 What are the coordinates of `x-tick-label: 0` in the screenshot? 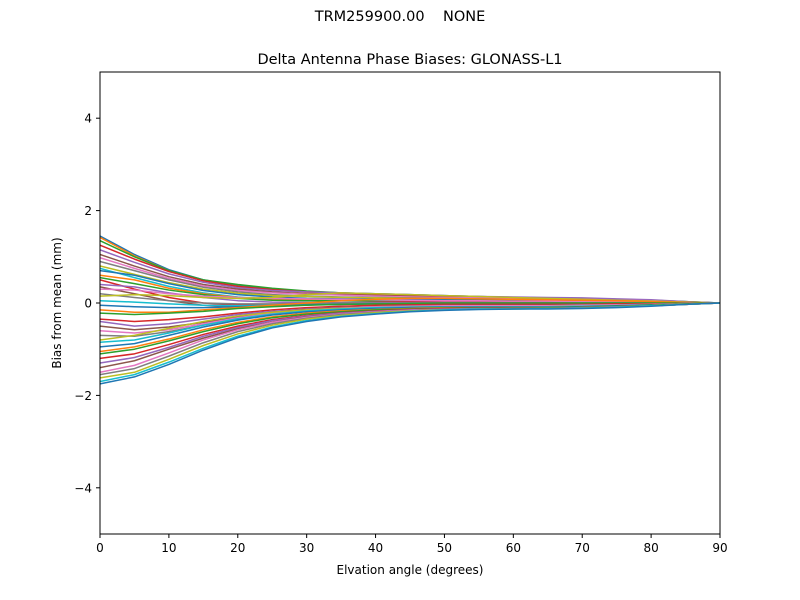 It's located at (100, 548).